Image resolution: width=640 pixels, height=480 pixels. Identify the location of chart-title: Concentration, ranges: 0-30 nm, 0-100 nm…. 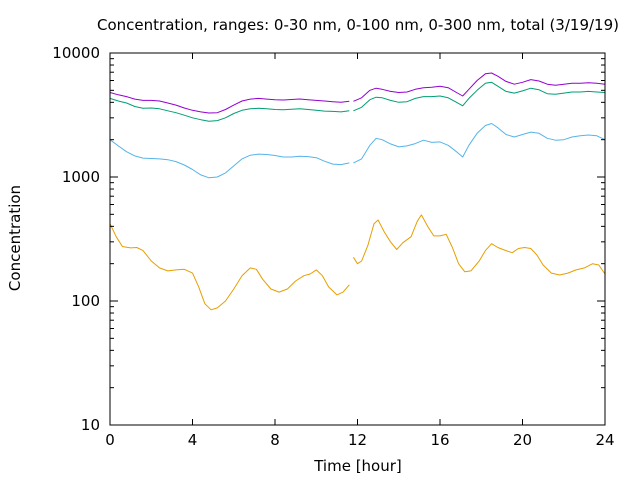
(358, 25).